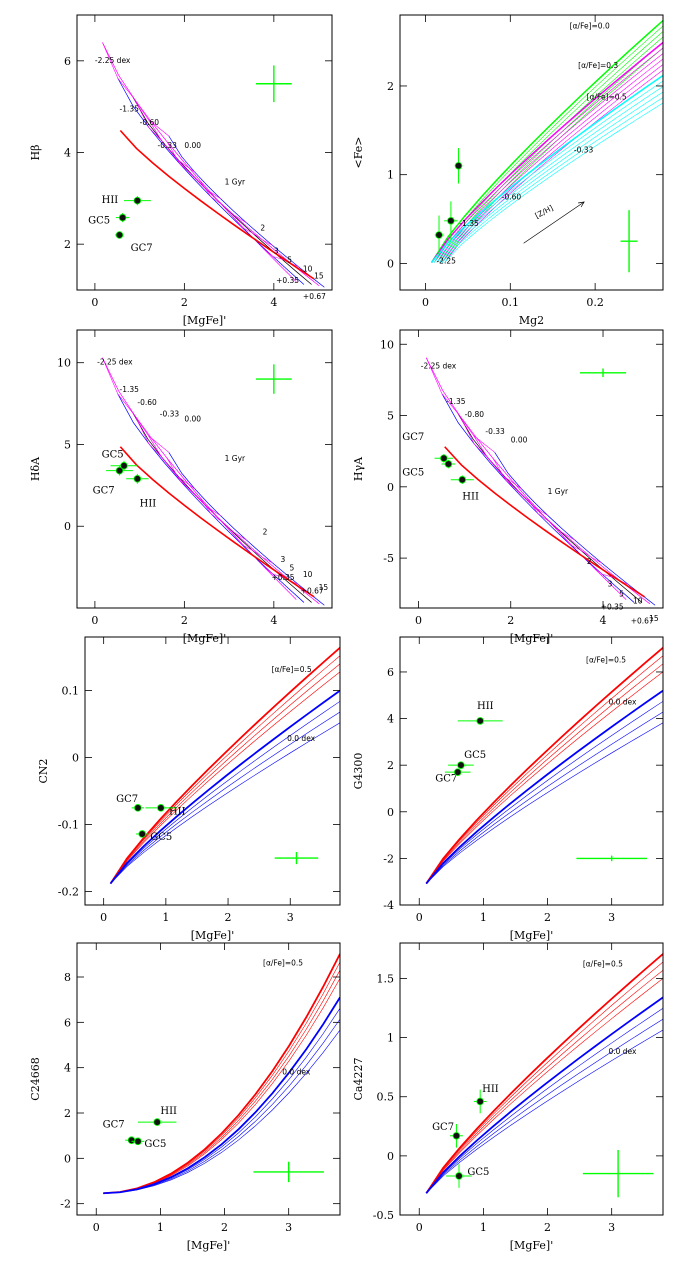  What do you see at coordinates (35, 1078) in the screenshot?
I see `y-axis-label: C24668` at bounding box center [35, 1078].